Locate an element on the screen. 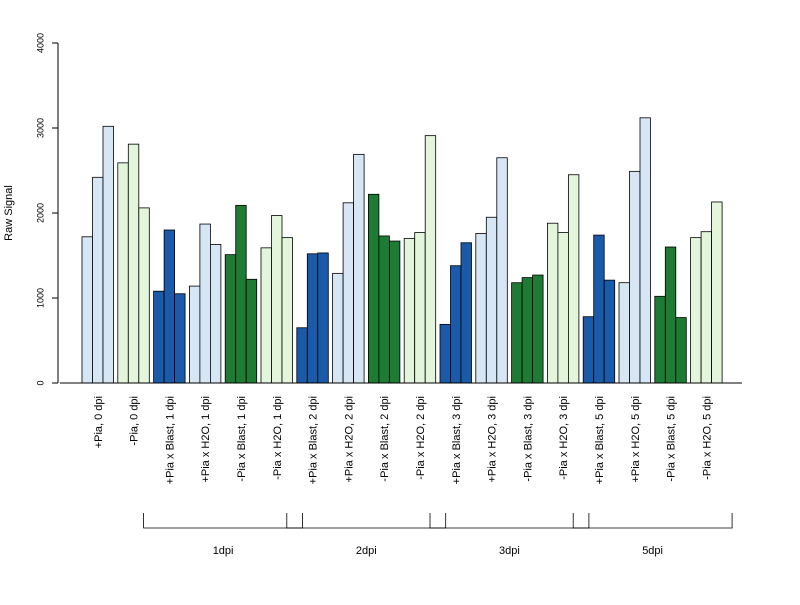 The image size is (800, 605). group-label: 5dpi is located at coordinates (652, 551).